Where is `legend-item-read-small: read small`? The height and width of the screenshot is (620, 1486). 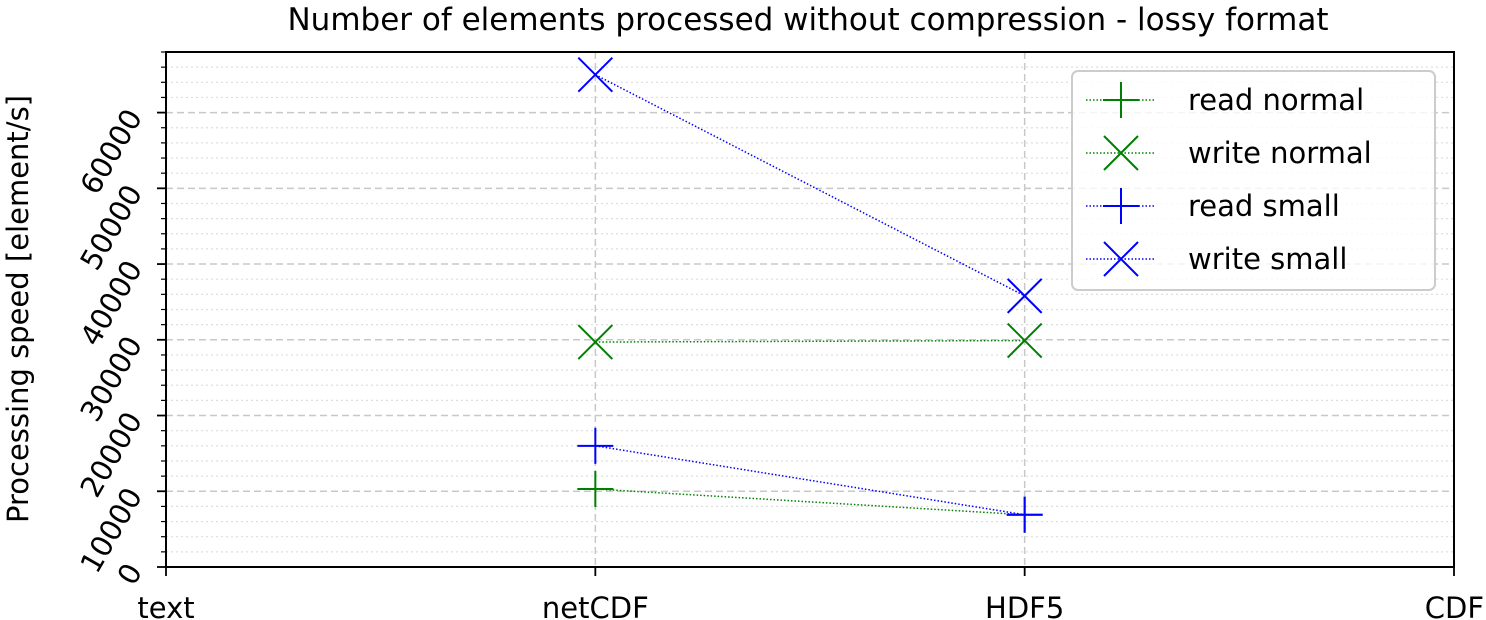
legend-item-read-small: read small is located at coordinates (1213, 206).